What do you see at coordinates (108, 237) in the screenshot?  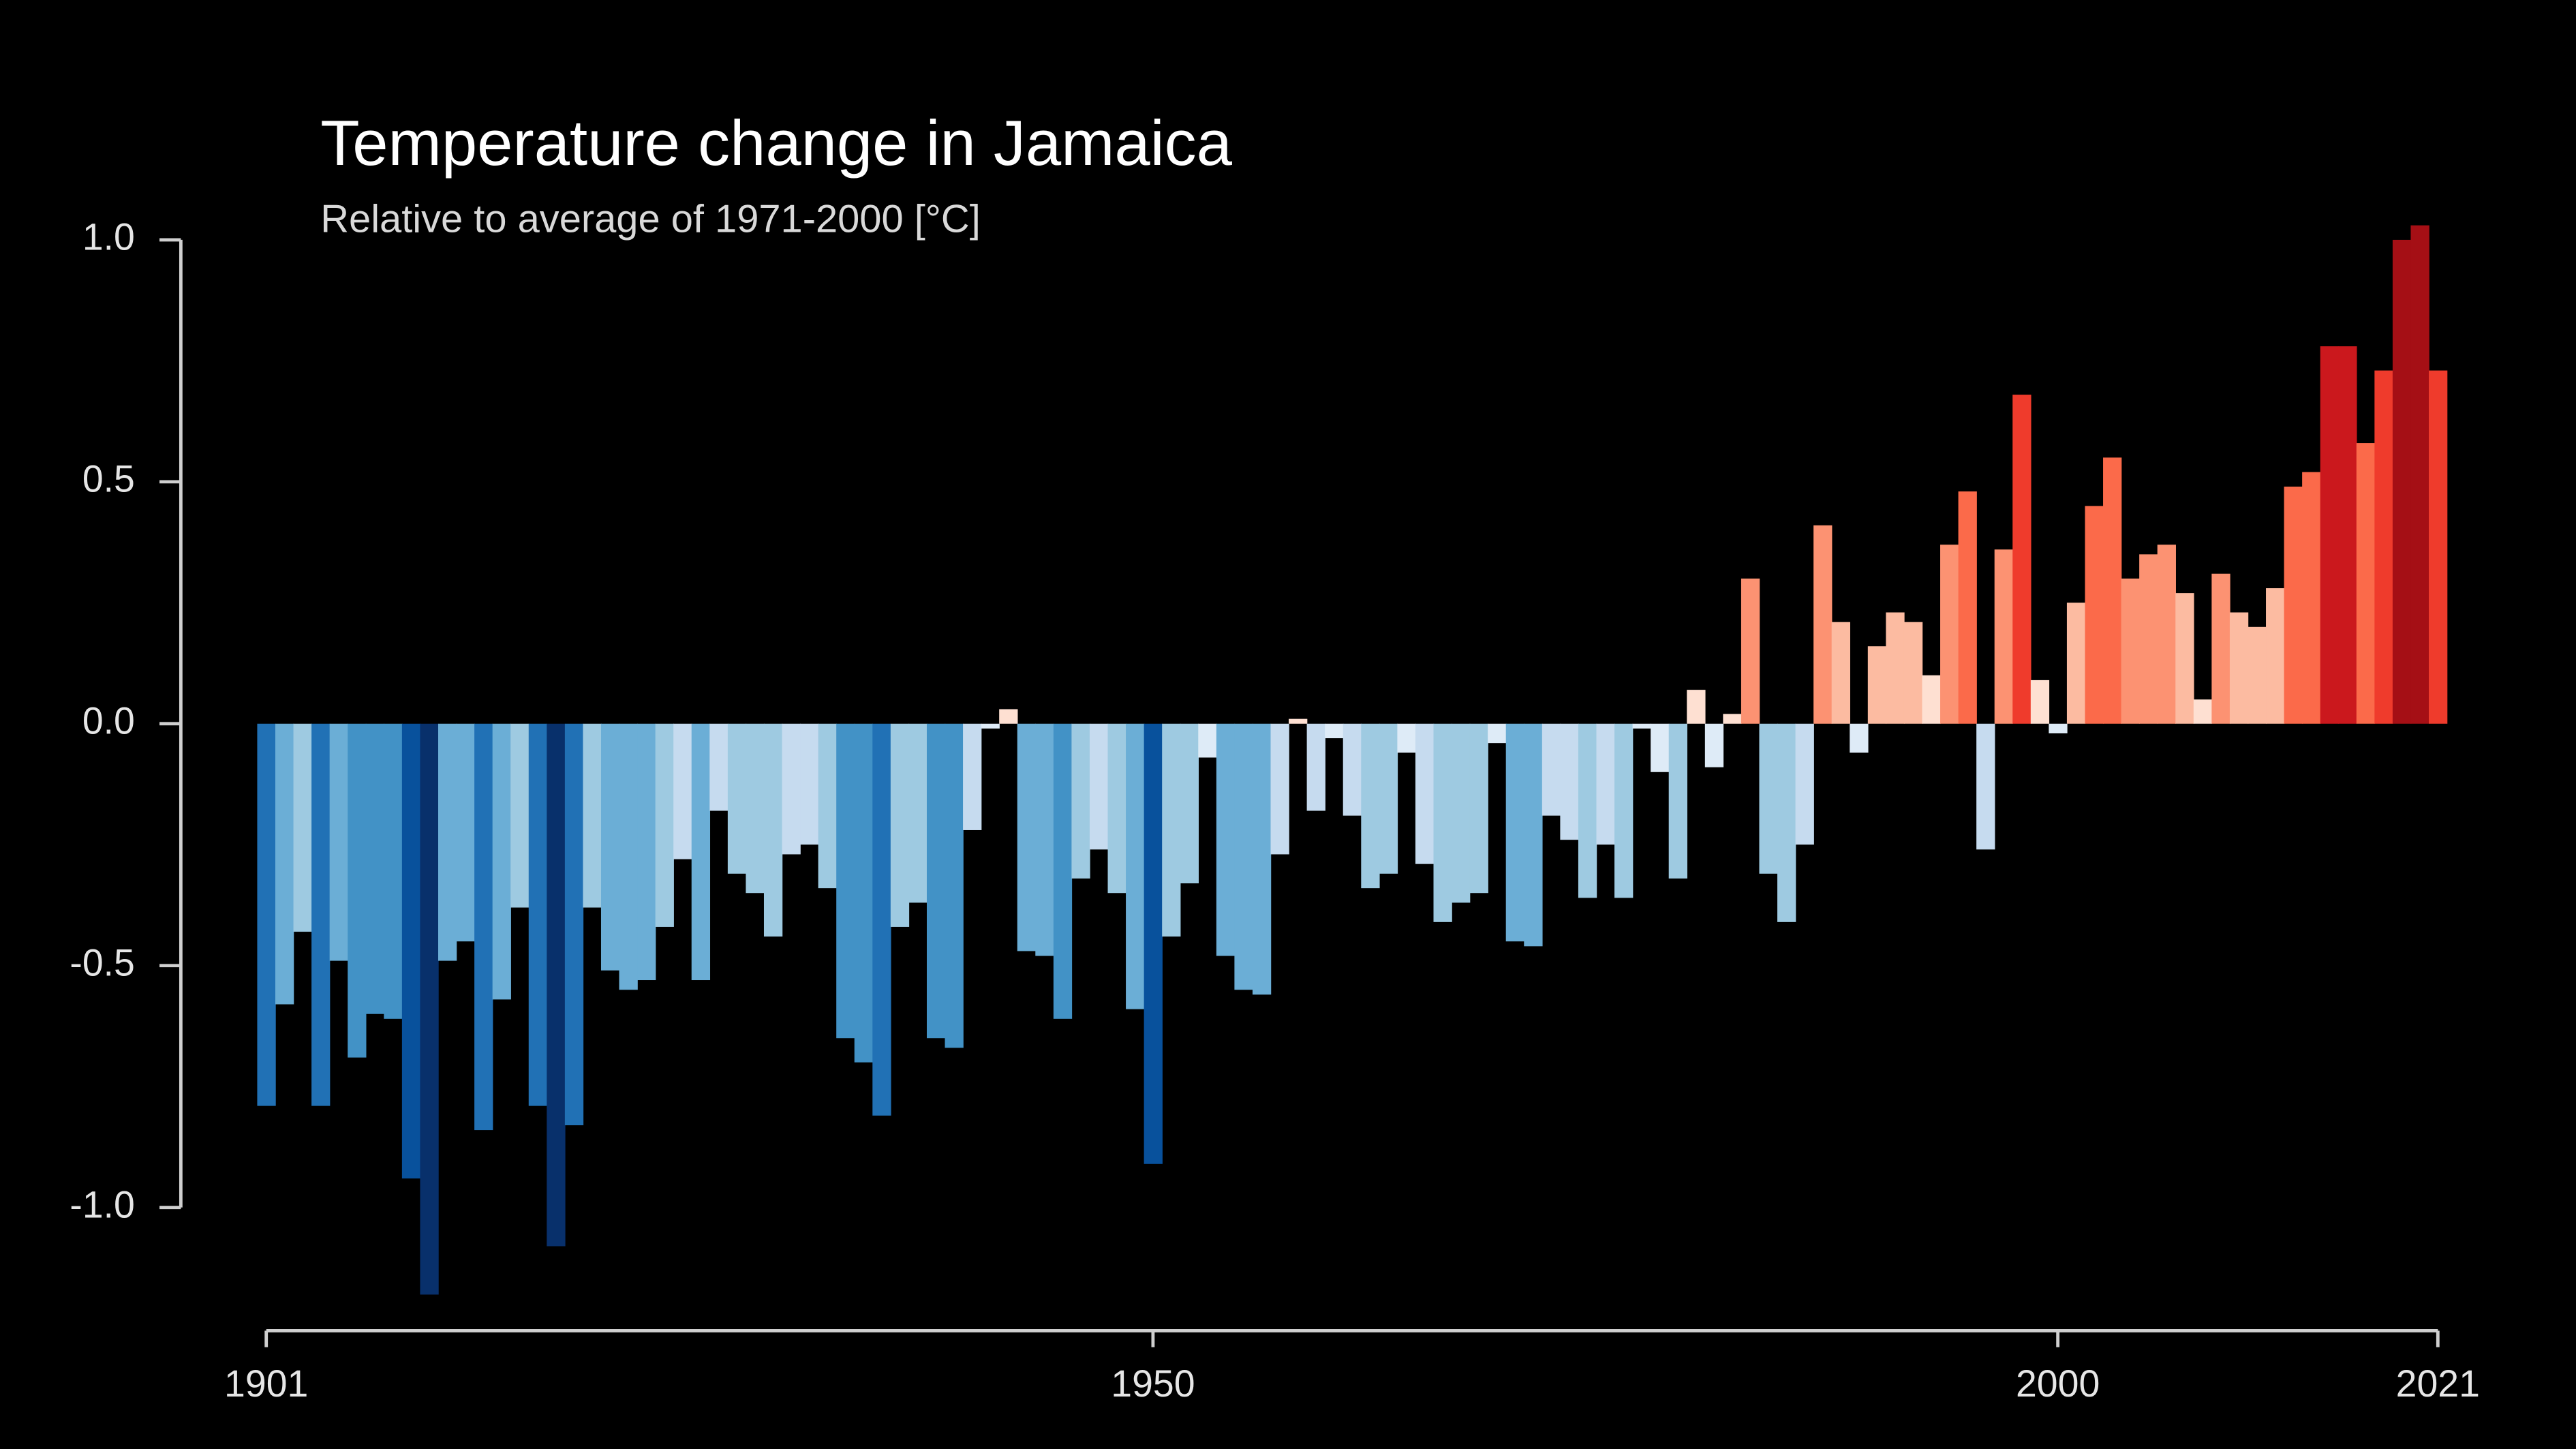 I see `y-tick-label: 1.0` at bounding box center [108, 237].